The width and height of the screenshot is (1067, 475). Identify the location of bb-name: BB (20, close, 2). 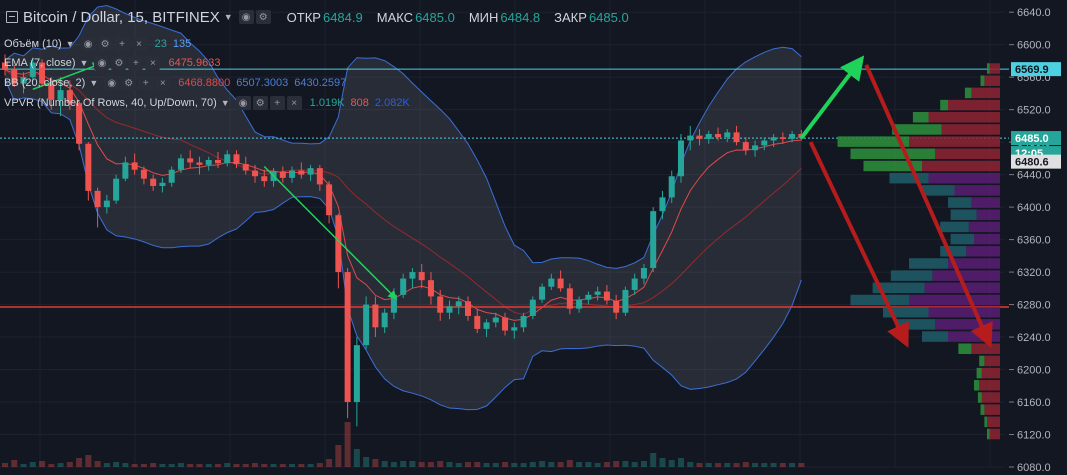
(45, 83).